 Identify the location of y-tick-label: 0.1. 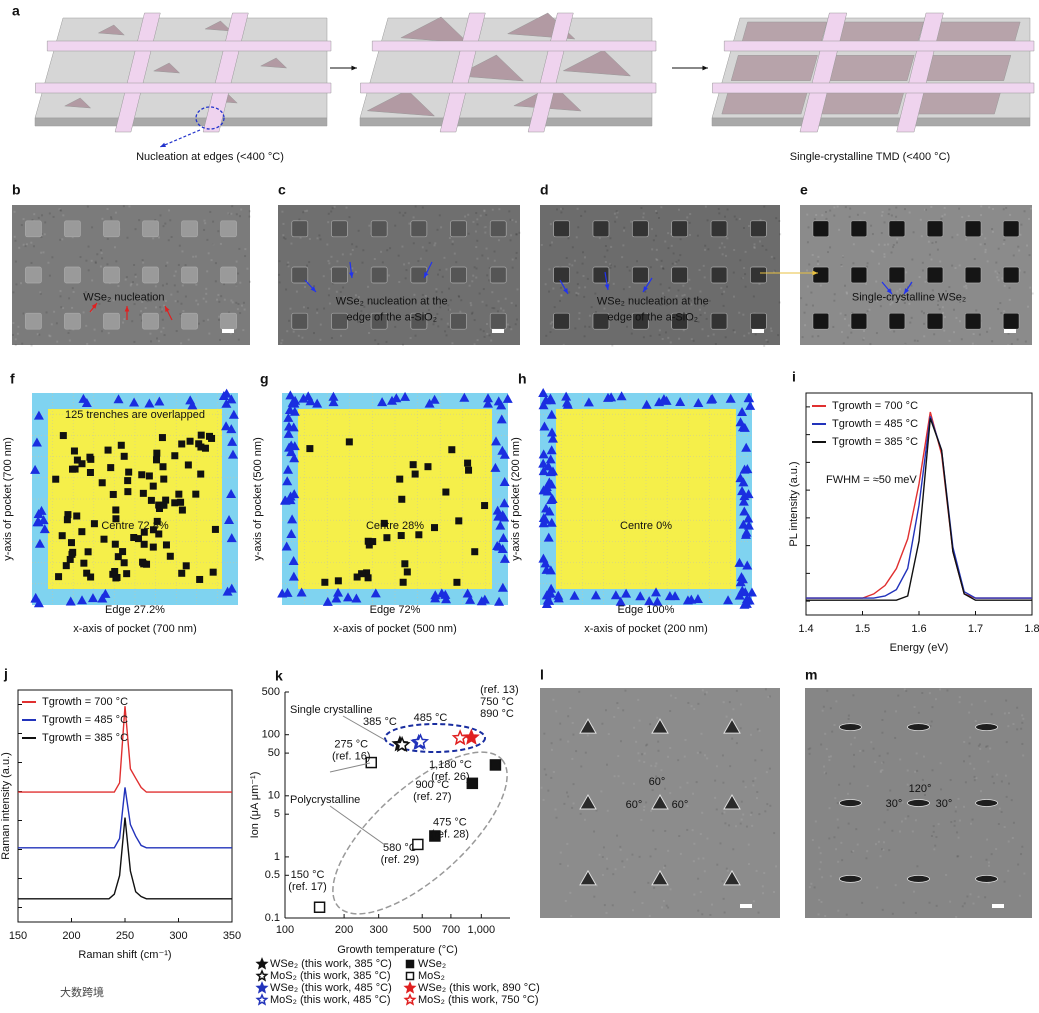
(272, 918).